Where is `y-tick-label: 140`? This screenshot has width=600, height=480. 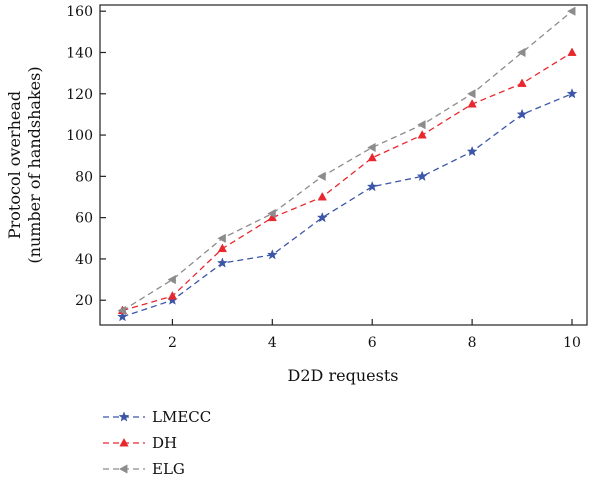 y-tick-label: 140 is located at coordinates (79, 53).